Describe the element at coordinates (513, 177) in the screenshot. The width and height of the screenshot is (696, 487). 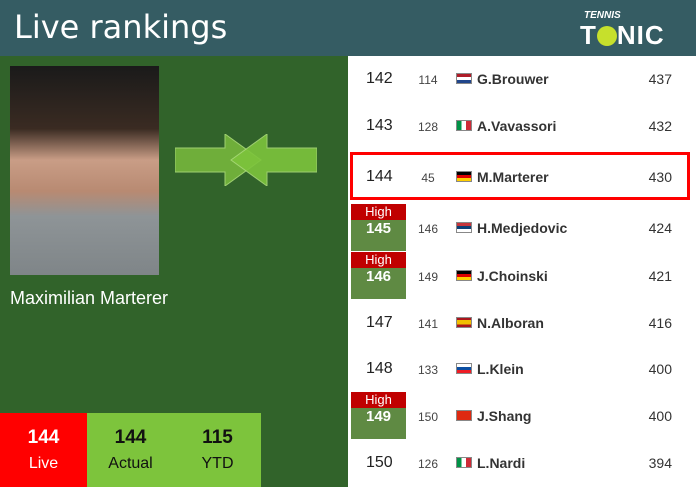
I see `player-name: M.Marterer` at that location.